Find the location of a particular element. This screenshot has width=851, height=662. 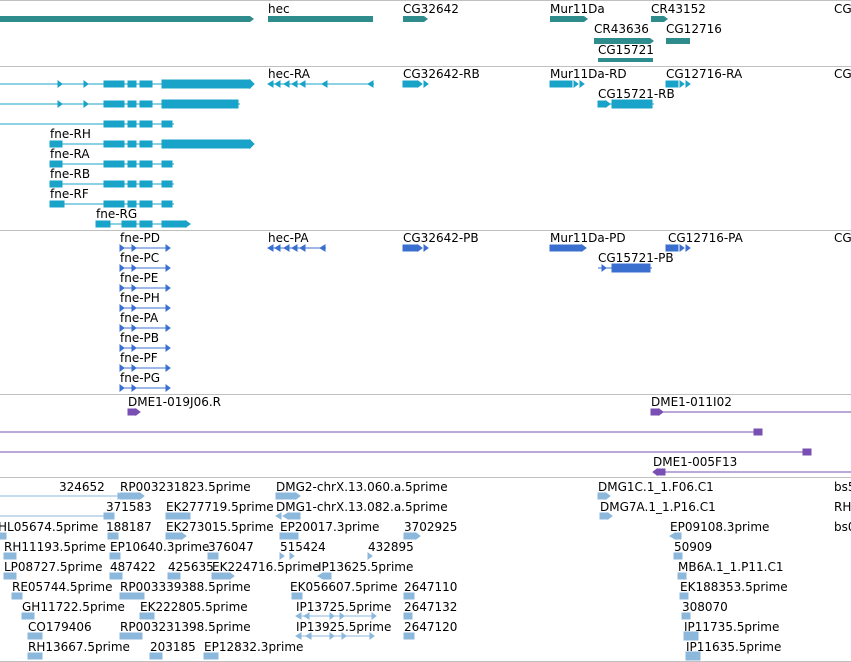

gene-label-cg-truncated: CG is located at coordinates (842, 9).